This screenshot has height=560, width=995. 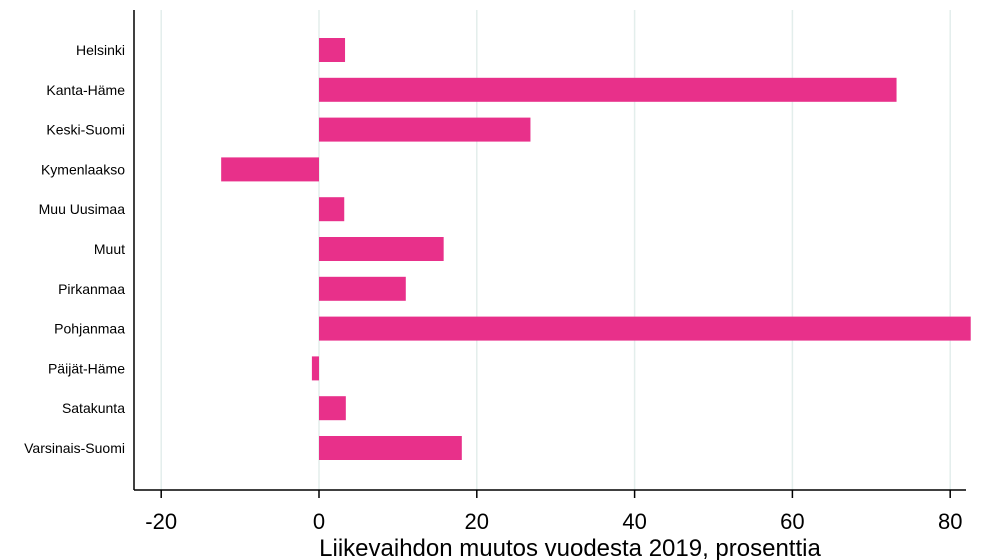 I want to click on category-label: Pohjanmaa, so click(x=89, y=329).